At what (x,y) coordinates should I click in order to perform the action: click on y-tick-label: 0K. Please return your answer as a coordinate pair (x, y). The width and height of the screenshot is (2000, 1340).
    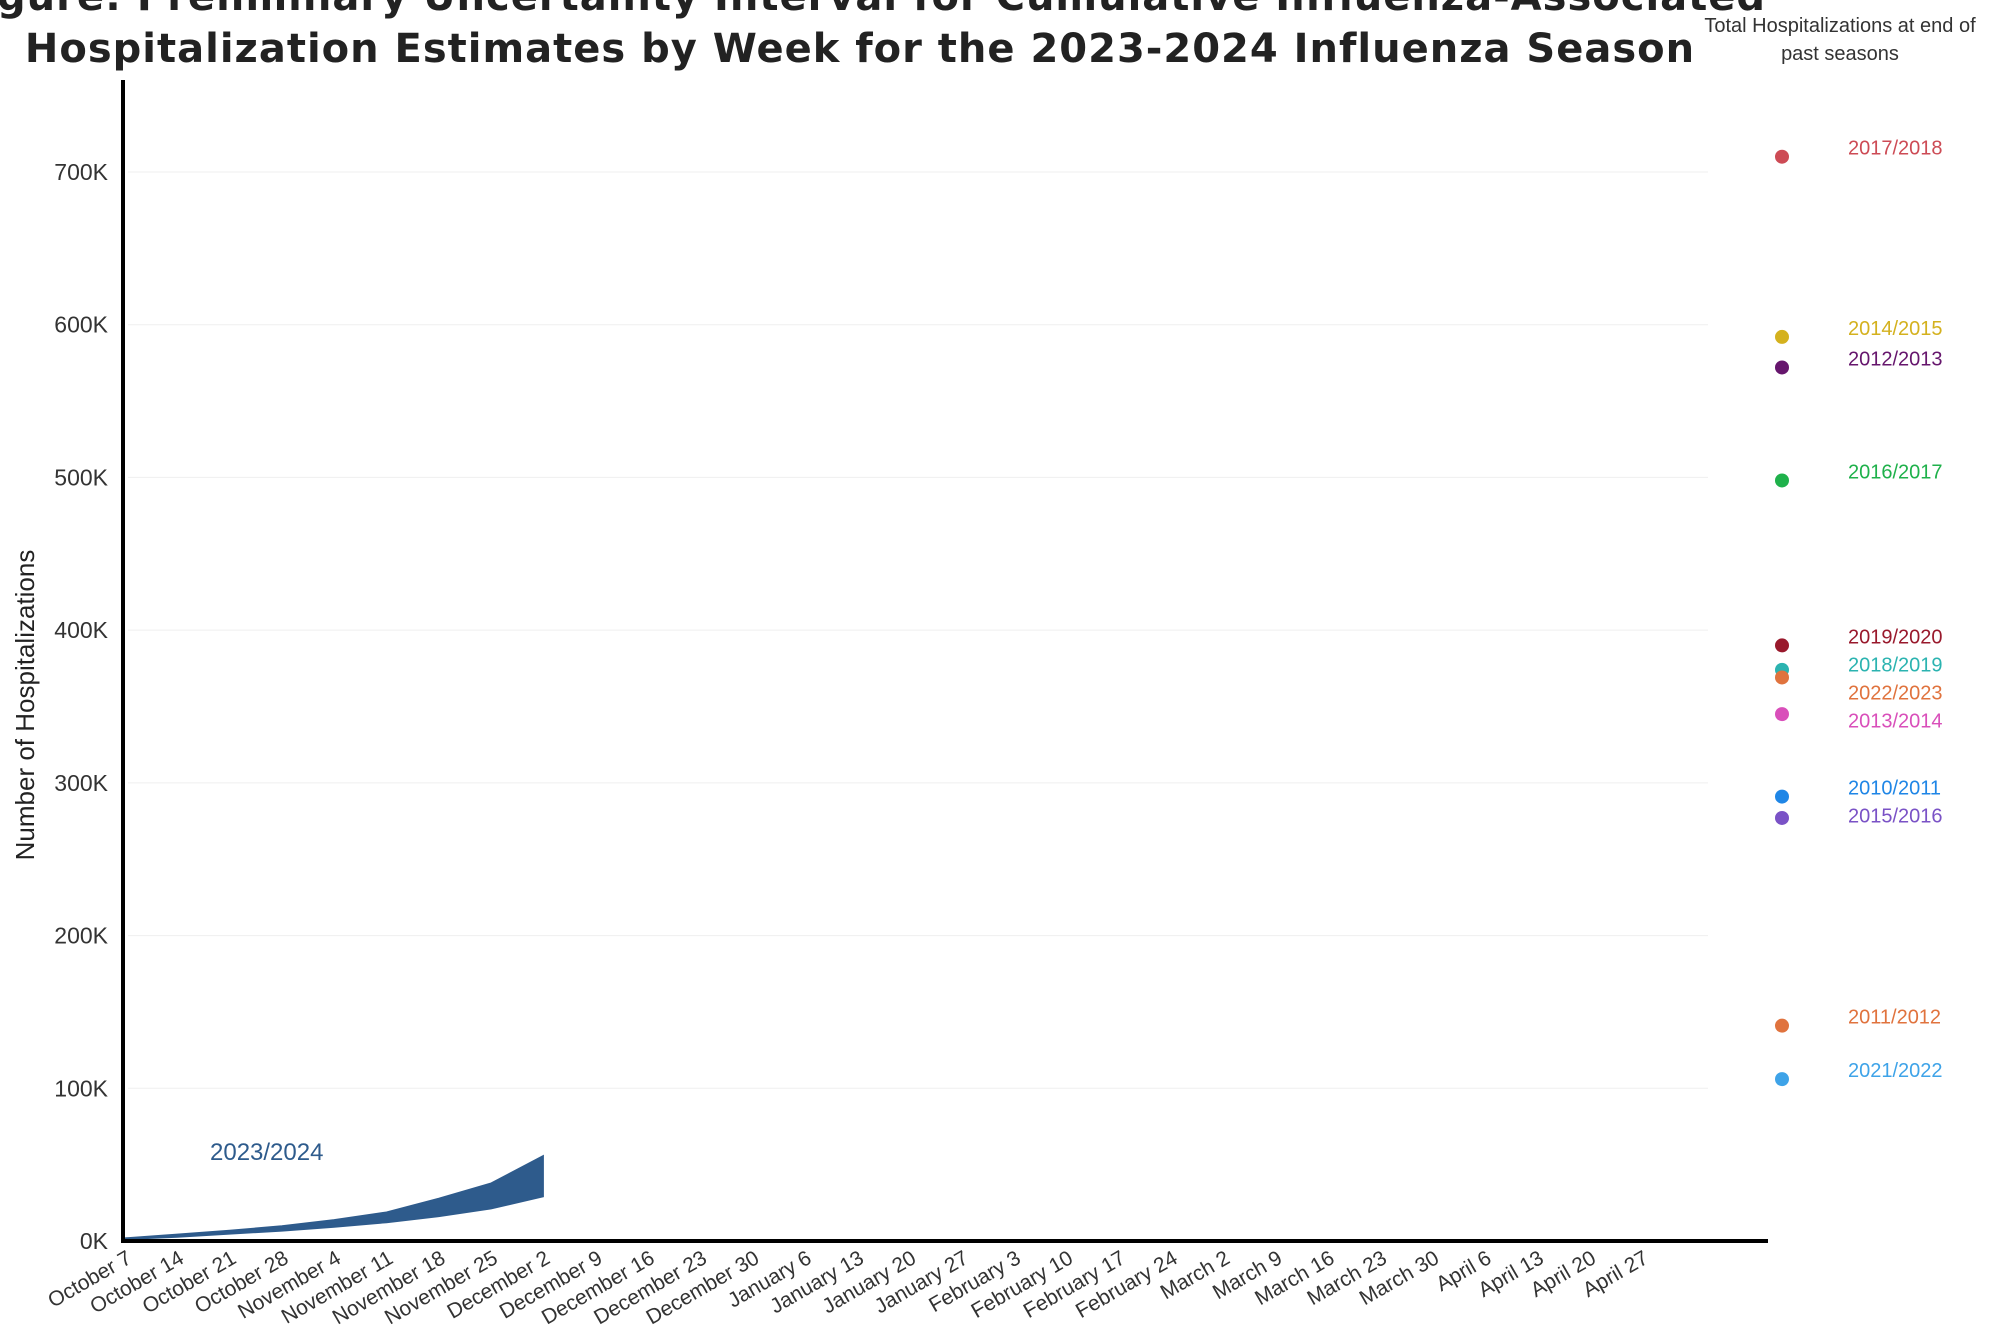
    Looking at the image, I should click on (94, 1241).